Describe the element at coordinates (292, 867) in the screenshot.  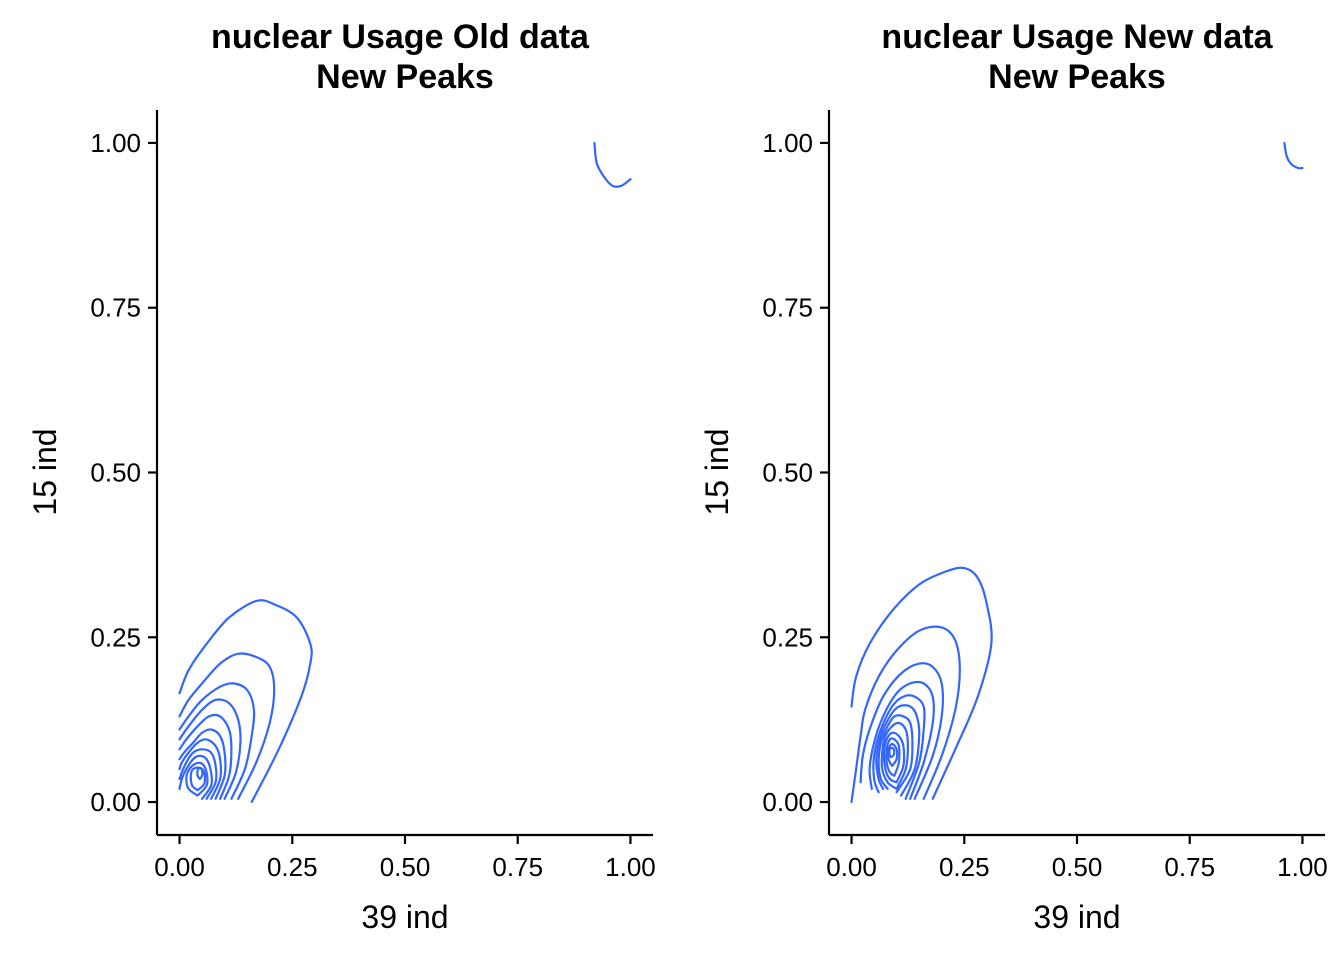
I see `left-x-tick-label: 0.25` at that location.